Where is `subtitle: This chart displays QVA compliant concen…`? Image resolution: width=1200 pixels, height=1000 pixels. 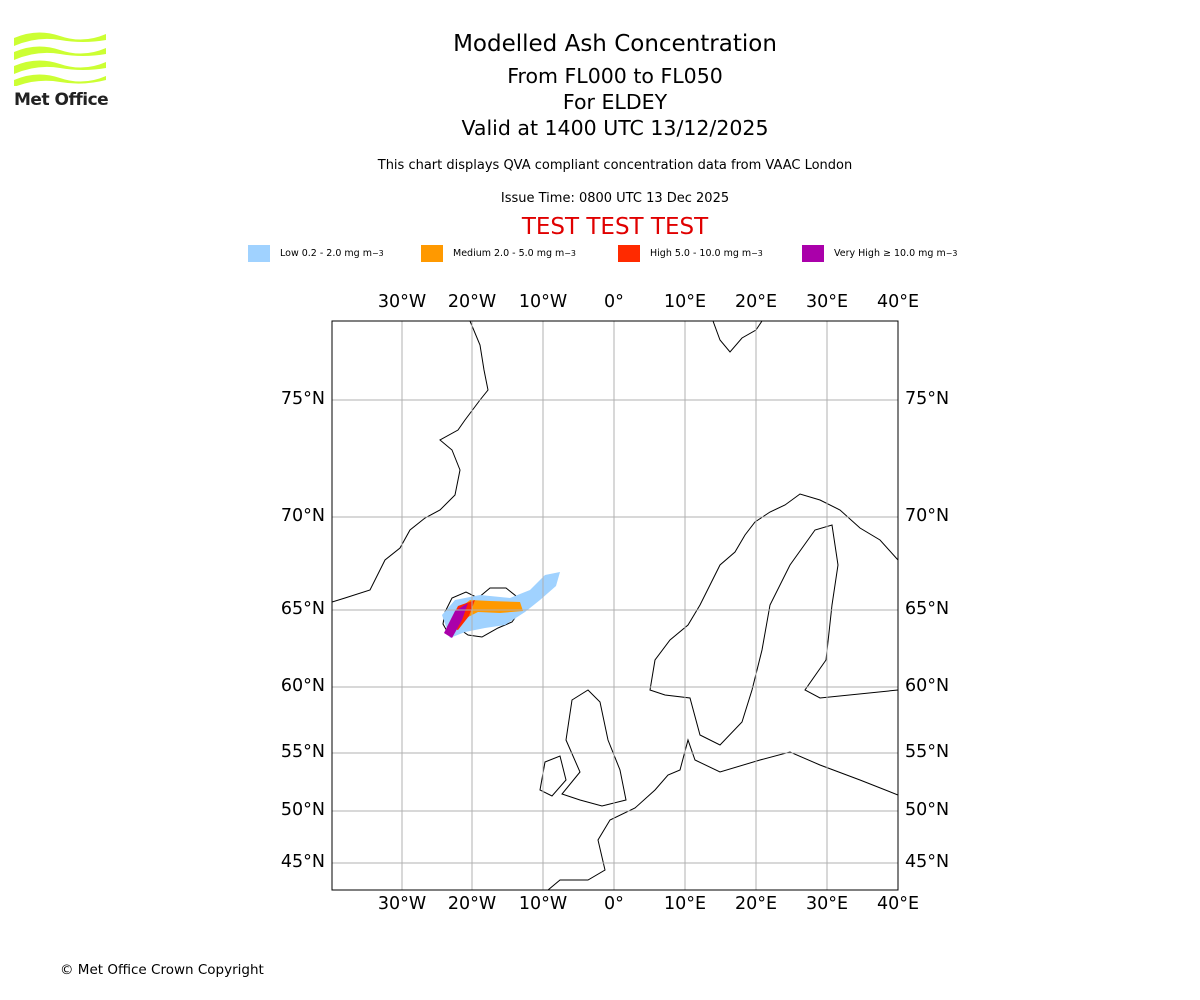
subtitle: This chart displays QVA compliant concen… is located at coordinates (615, 165).